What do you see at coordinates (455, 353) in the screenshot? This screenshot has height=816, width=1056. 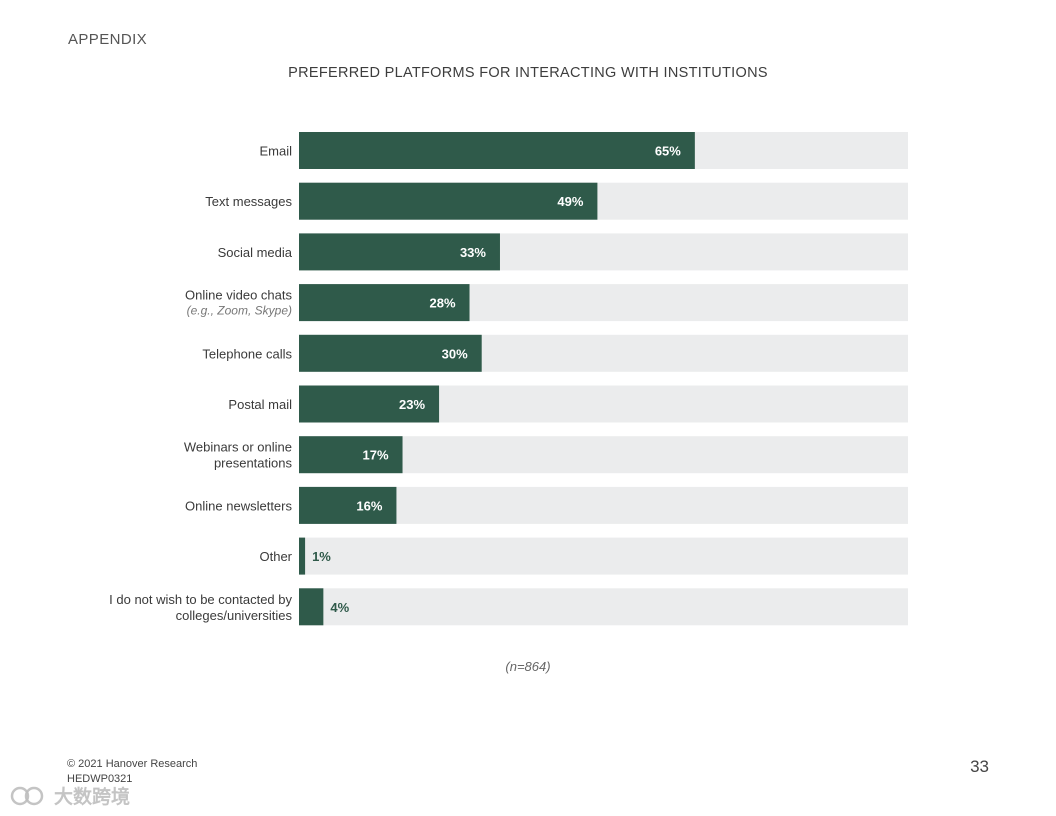 I see `value-label: 30%` at bounding box center [455, 353].